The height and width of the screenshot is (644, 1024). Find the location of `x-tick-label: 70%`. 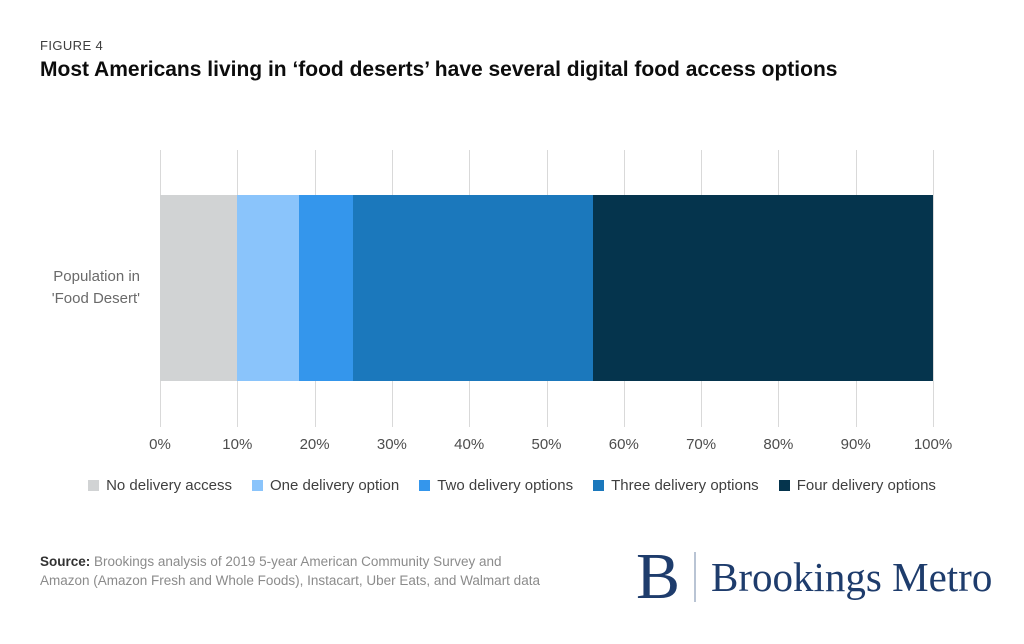

x-tick-label: 70% is located at coordinates (701, 444).